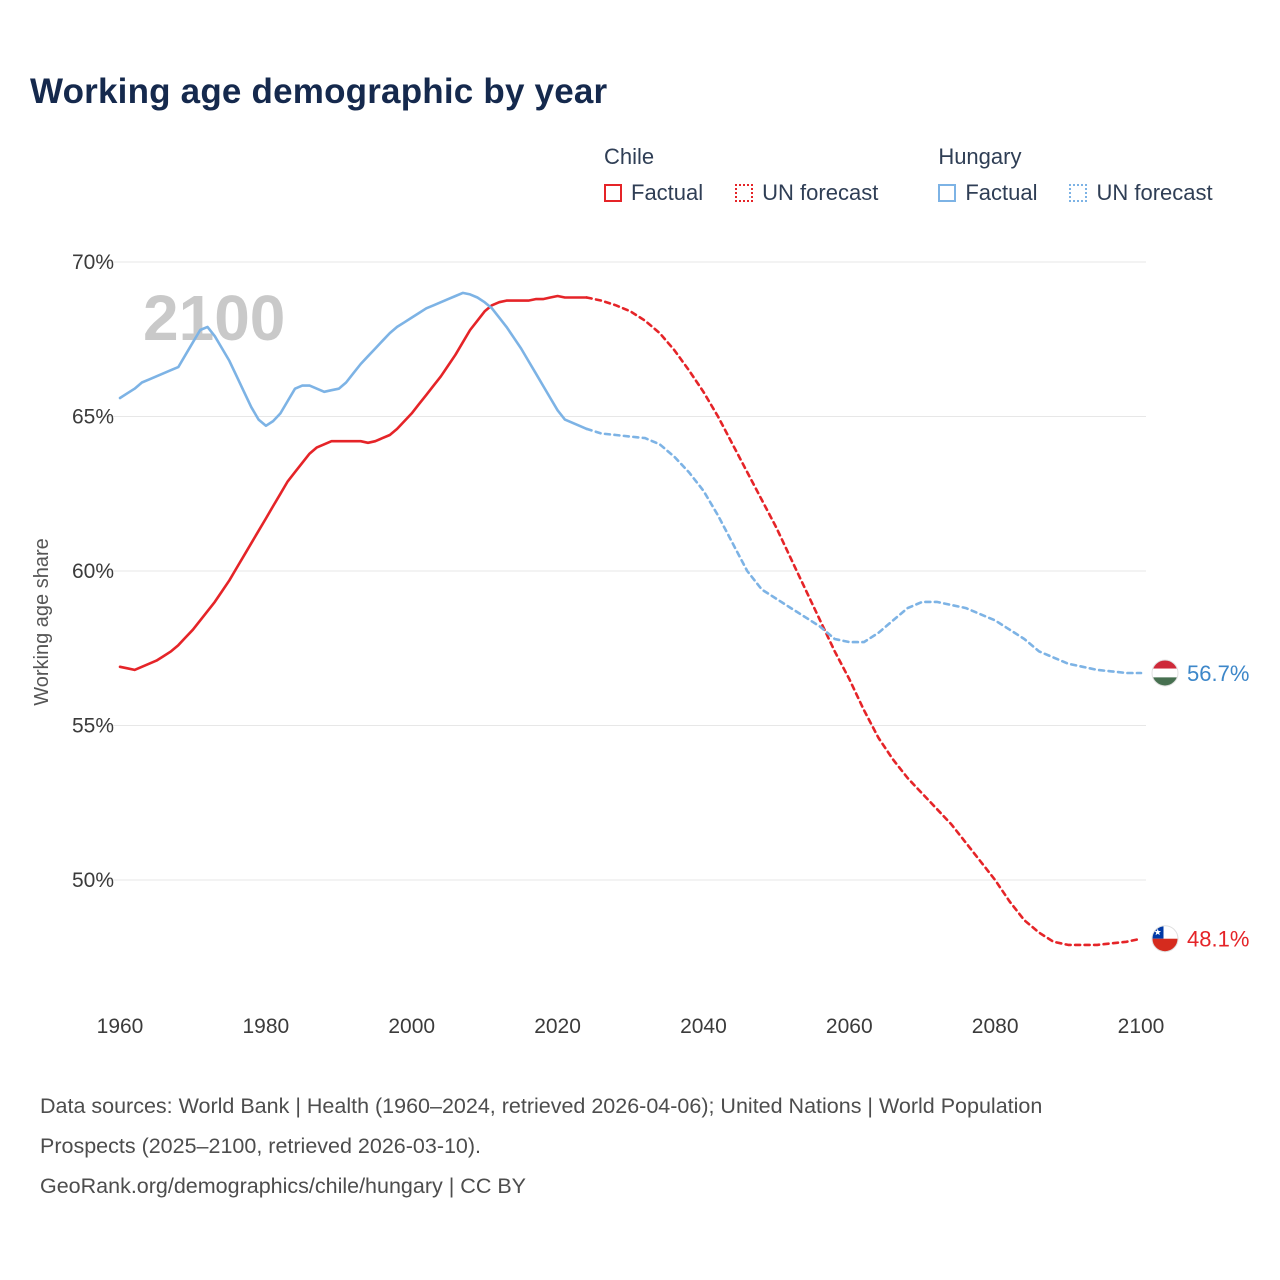  I want to click on chile-flag-icon, so click(1165, 939).